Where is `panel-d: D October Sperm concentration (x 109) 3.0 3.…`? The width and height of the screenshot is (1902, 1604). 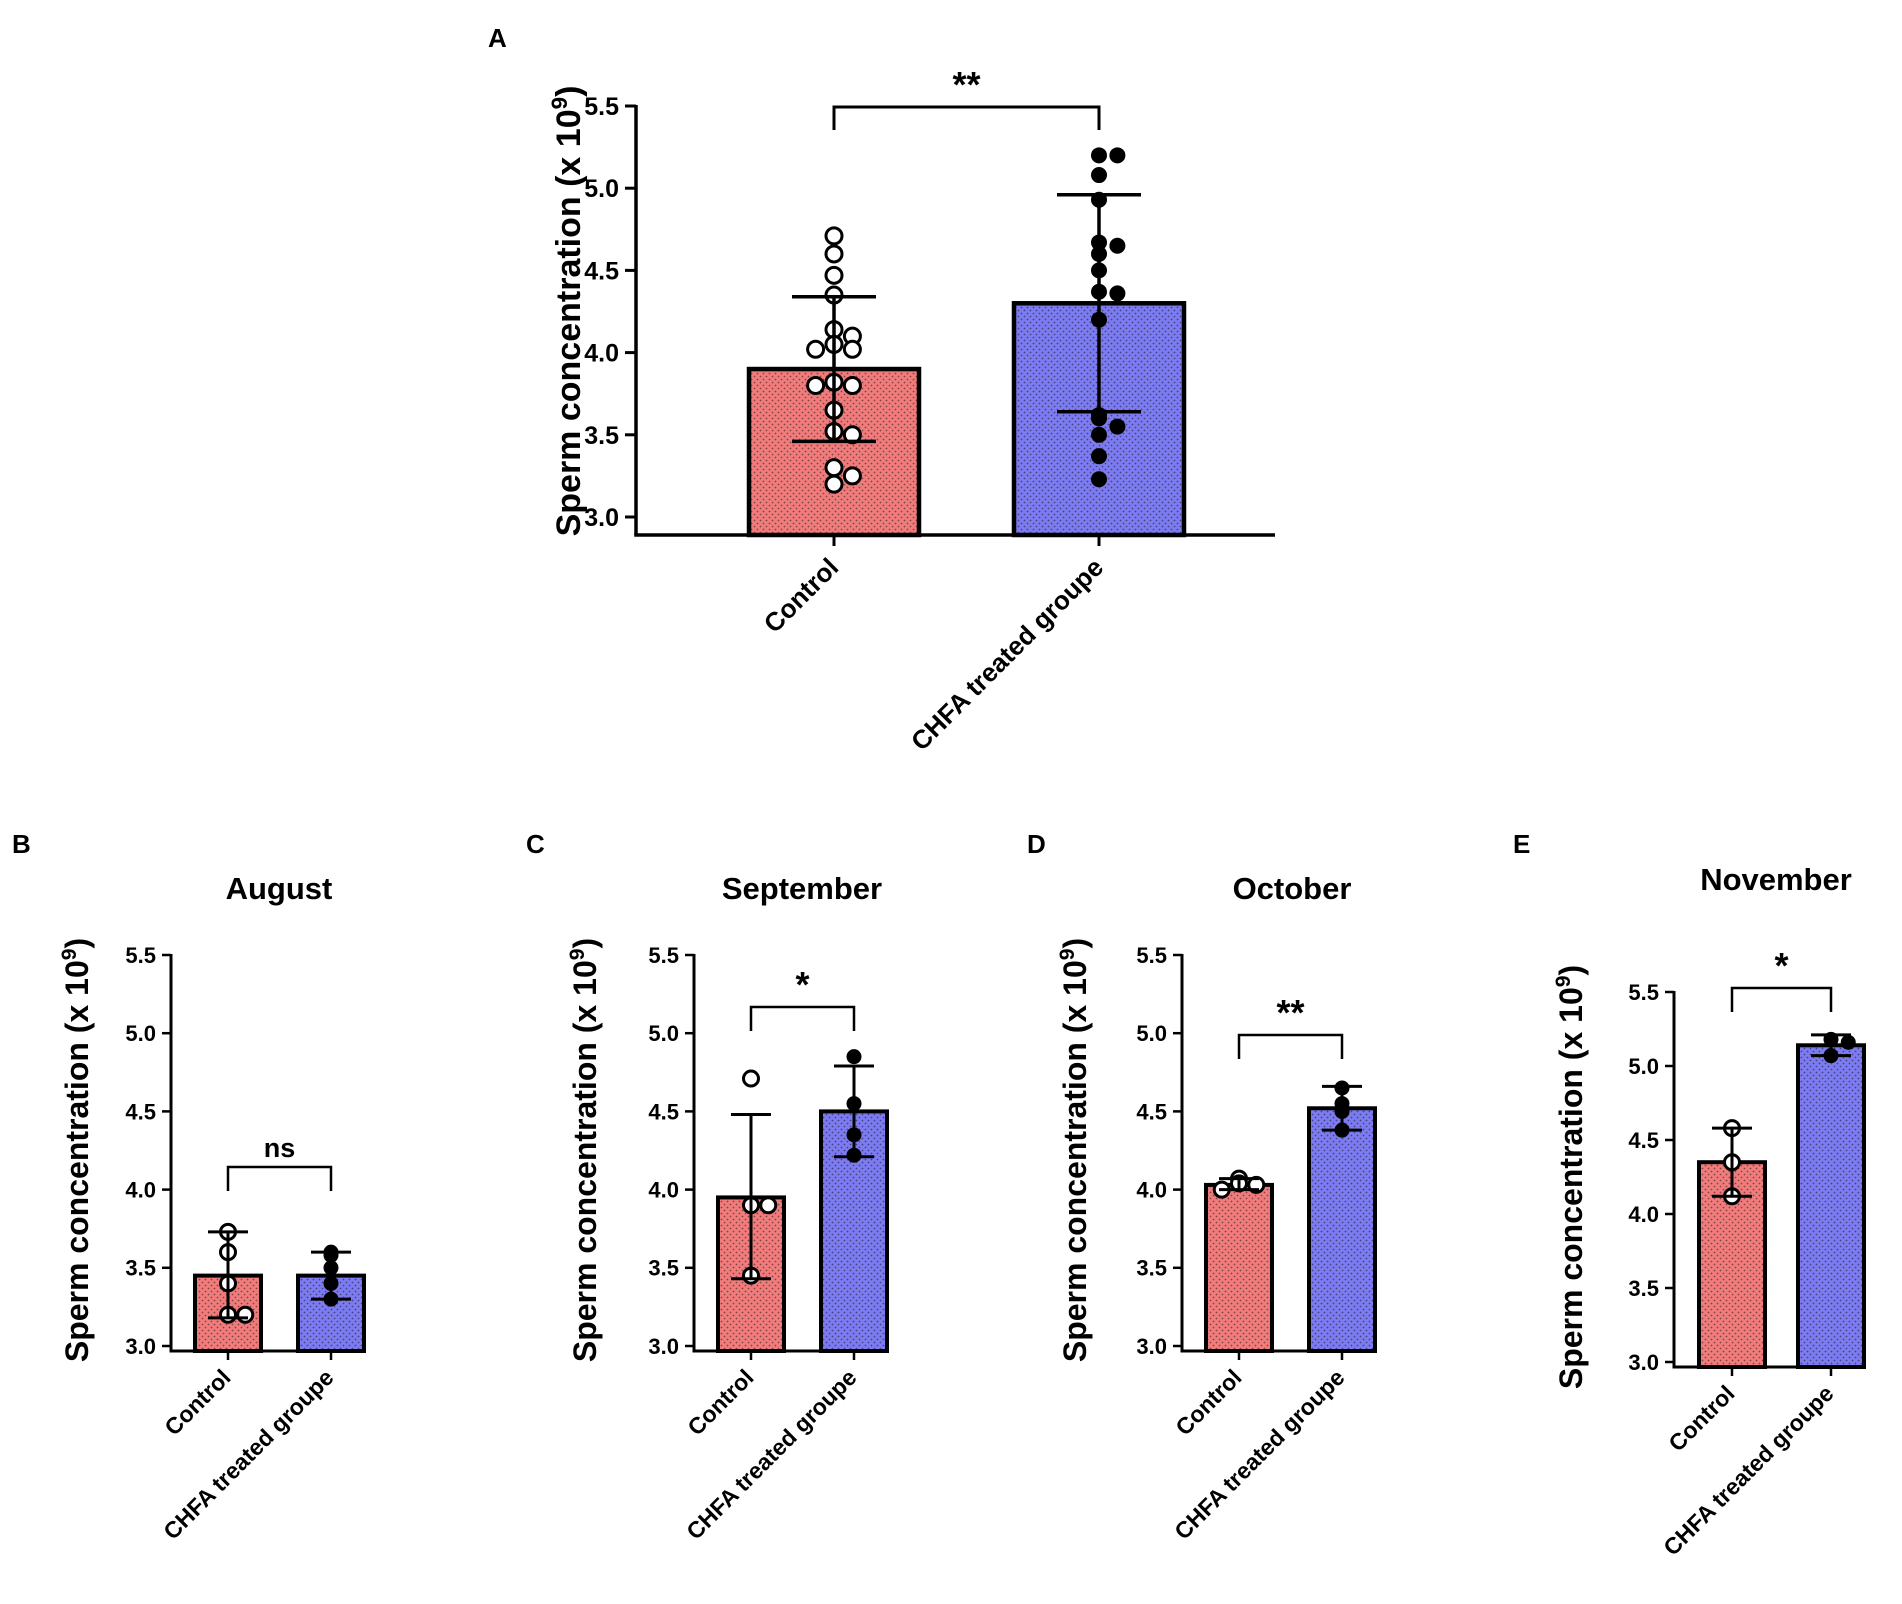
panel-d: D October Sperm concentration (x 109) 3.0 3.… is located at coordinates (1202, 1187).